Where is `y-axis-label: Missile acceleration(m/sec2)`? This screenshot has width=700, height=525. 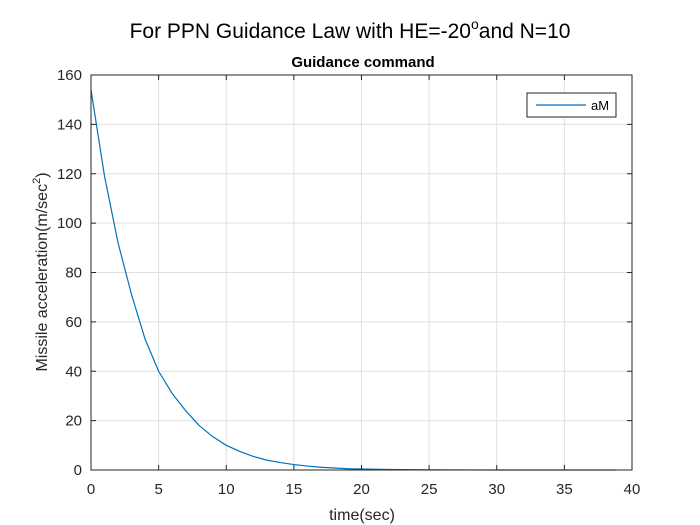 y-axis-label: Missile acceleration(m/sec2) is located at coordinates (41, 271).